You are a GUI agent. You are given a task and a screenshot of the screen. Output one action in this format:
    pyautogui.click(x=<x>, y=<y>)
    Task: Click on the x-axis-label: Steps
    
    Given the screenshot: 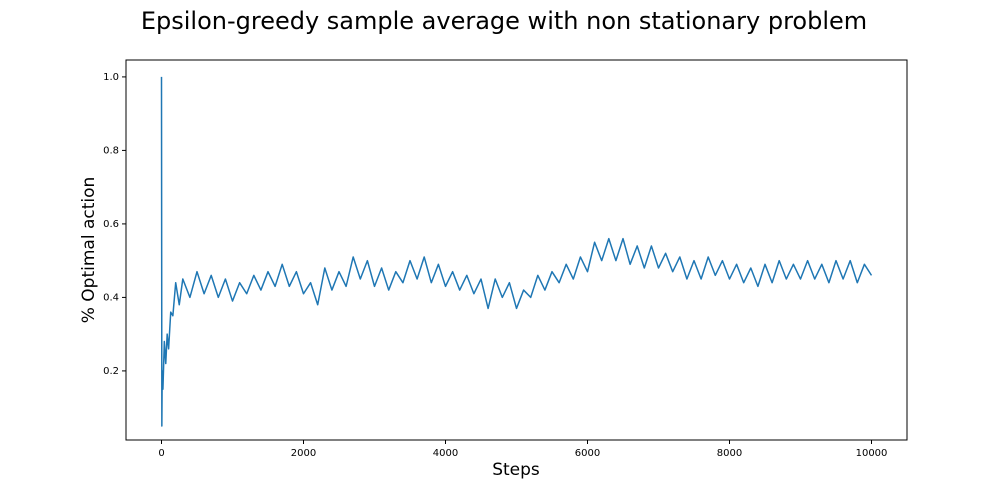 What is the action you would take?
    pyautogui.click(x=516, y=470)
    